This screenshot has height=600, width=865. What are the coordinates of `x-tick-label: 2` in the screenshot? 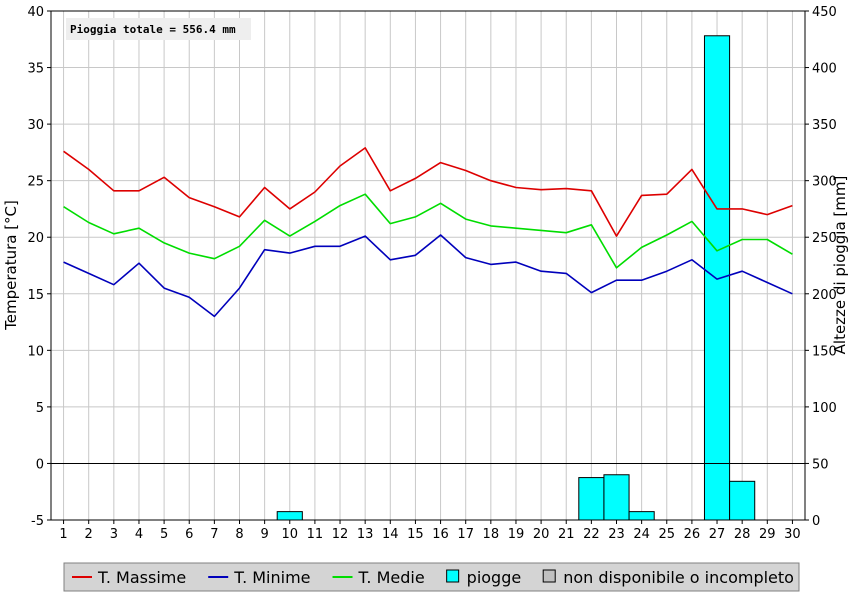 It's located at (89, 534).